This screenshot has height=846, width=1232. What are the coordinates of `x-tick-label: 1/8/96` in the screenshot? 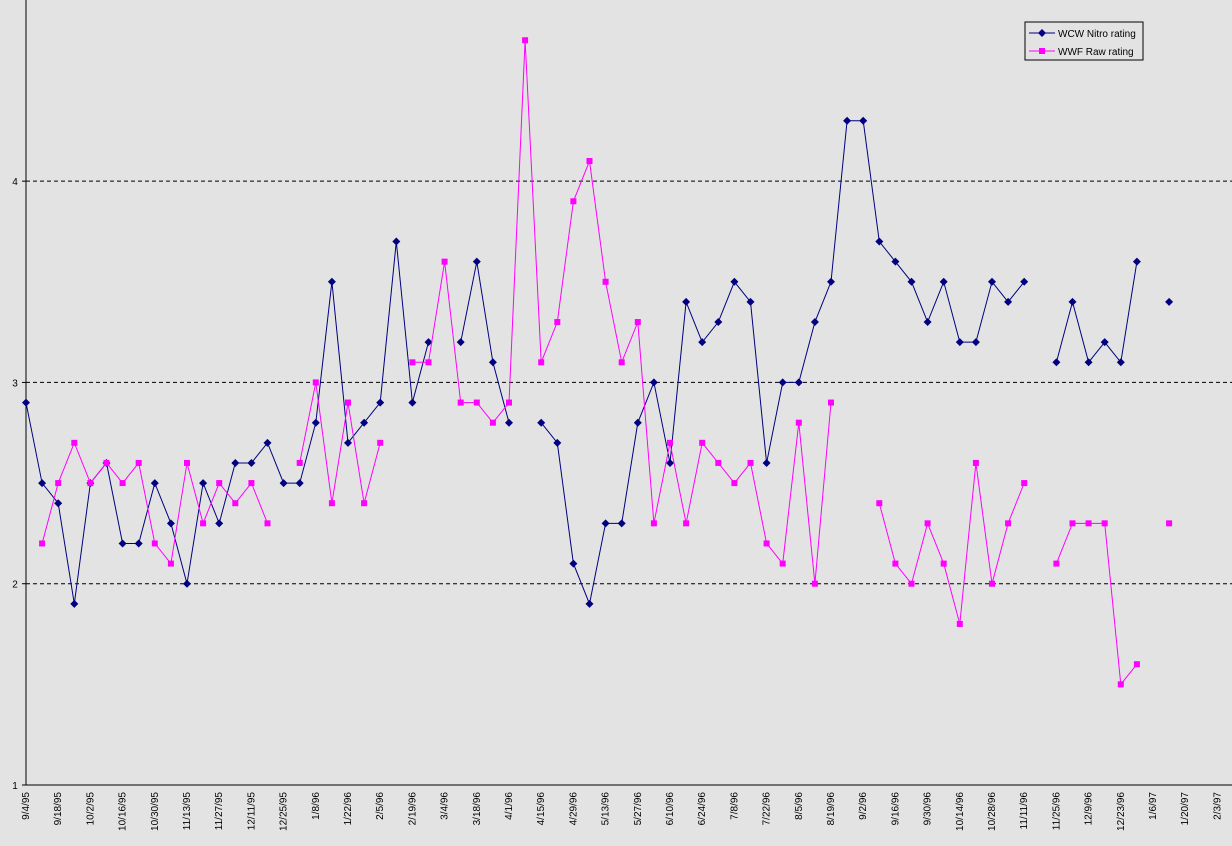 It's located at (316, 806).